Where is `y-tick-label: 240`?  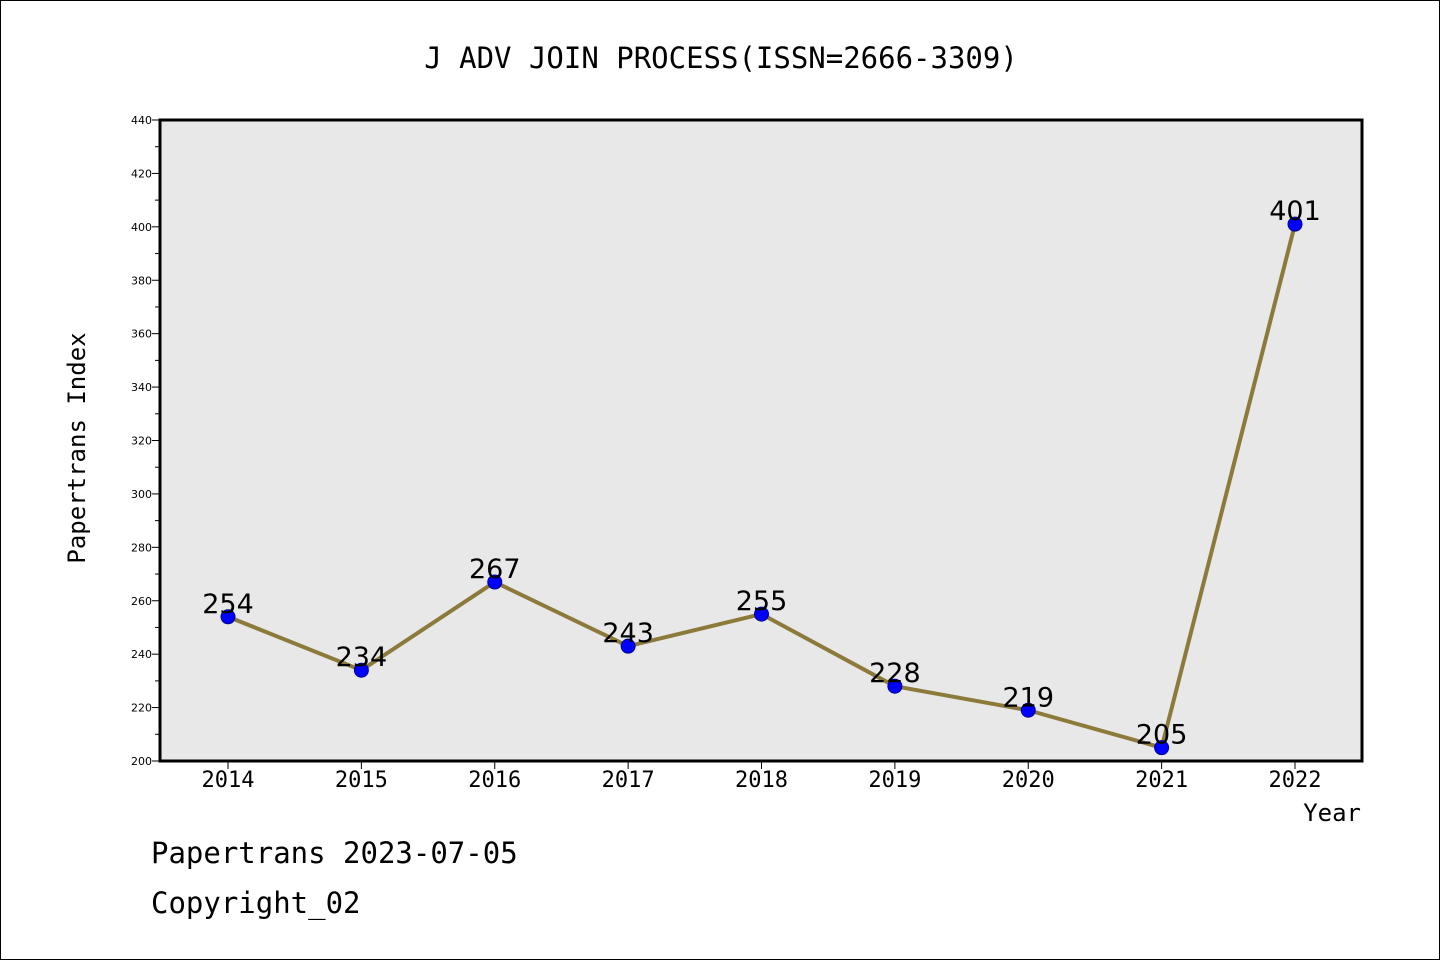 y-tick-label: 240 is located at coordinates (141, 654).